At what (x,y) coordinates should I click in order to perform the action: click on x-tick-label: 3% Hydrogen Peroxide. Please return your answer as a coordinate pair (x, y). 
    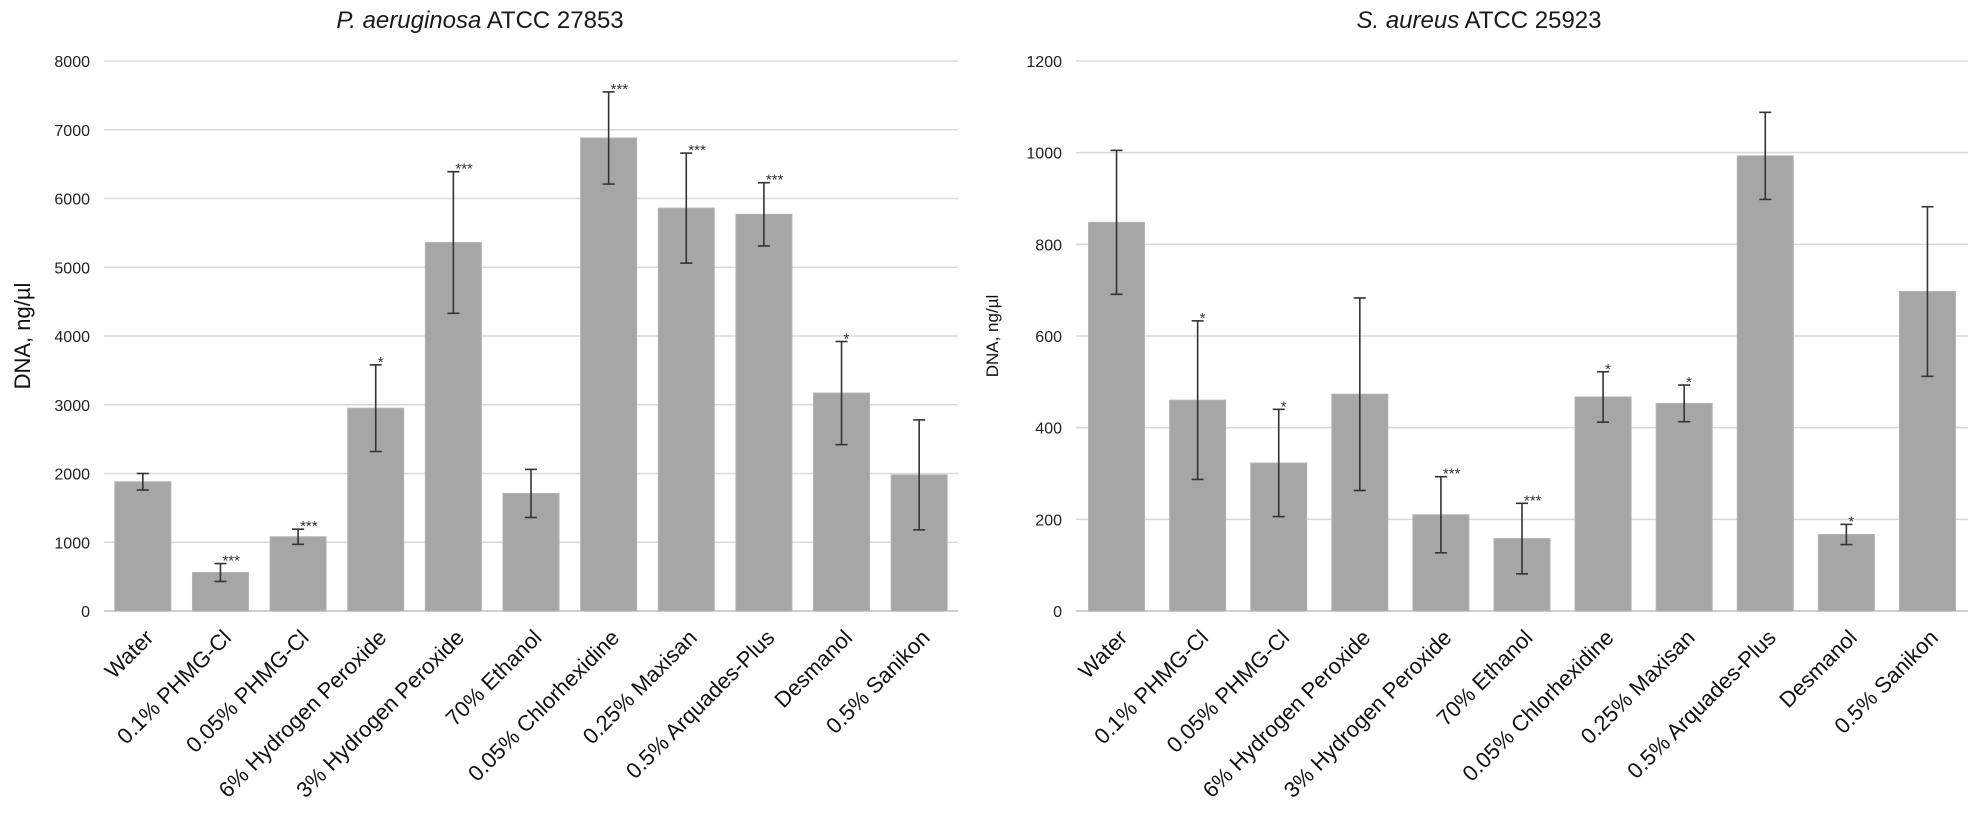
    Looking at the image, I should click on (1368, 714).